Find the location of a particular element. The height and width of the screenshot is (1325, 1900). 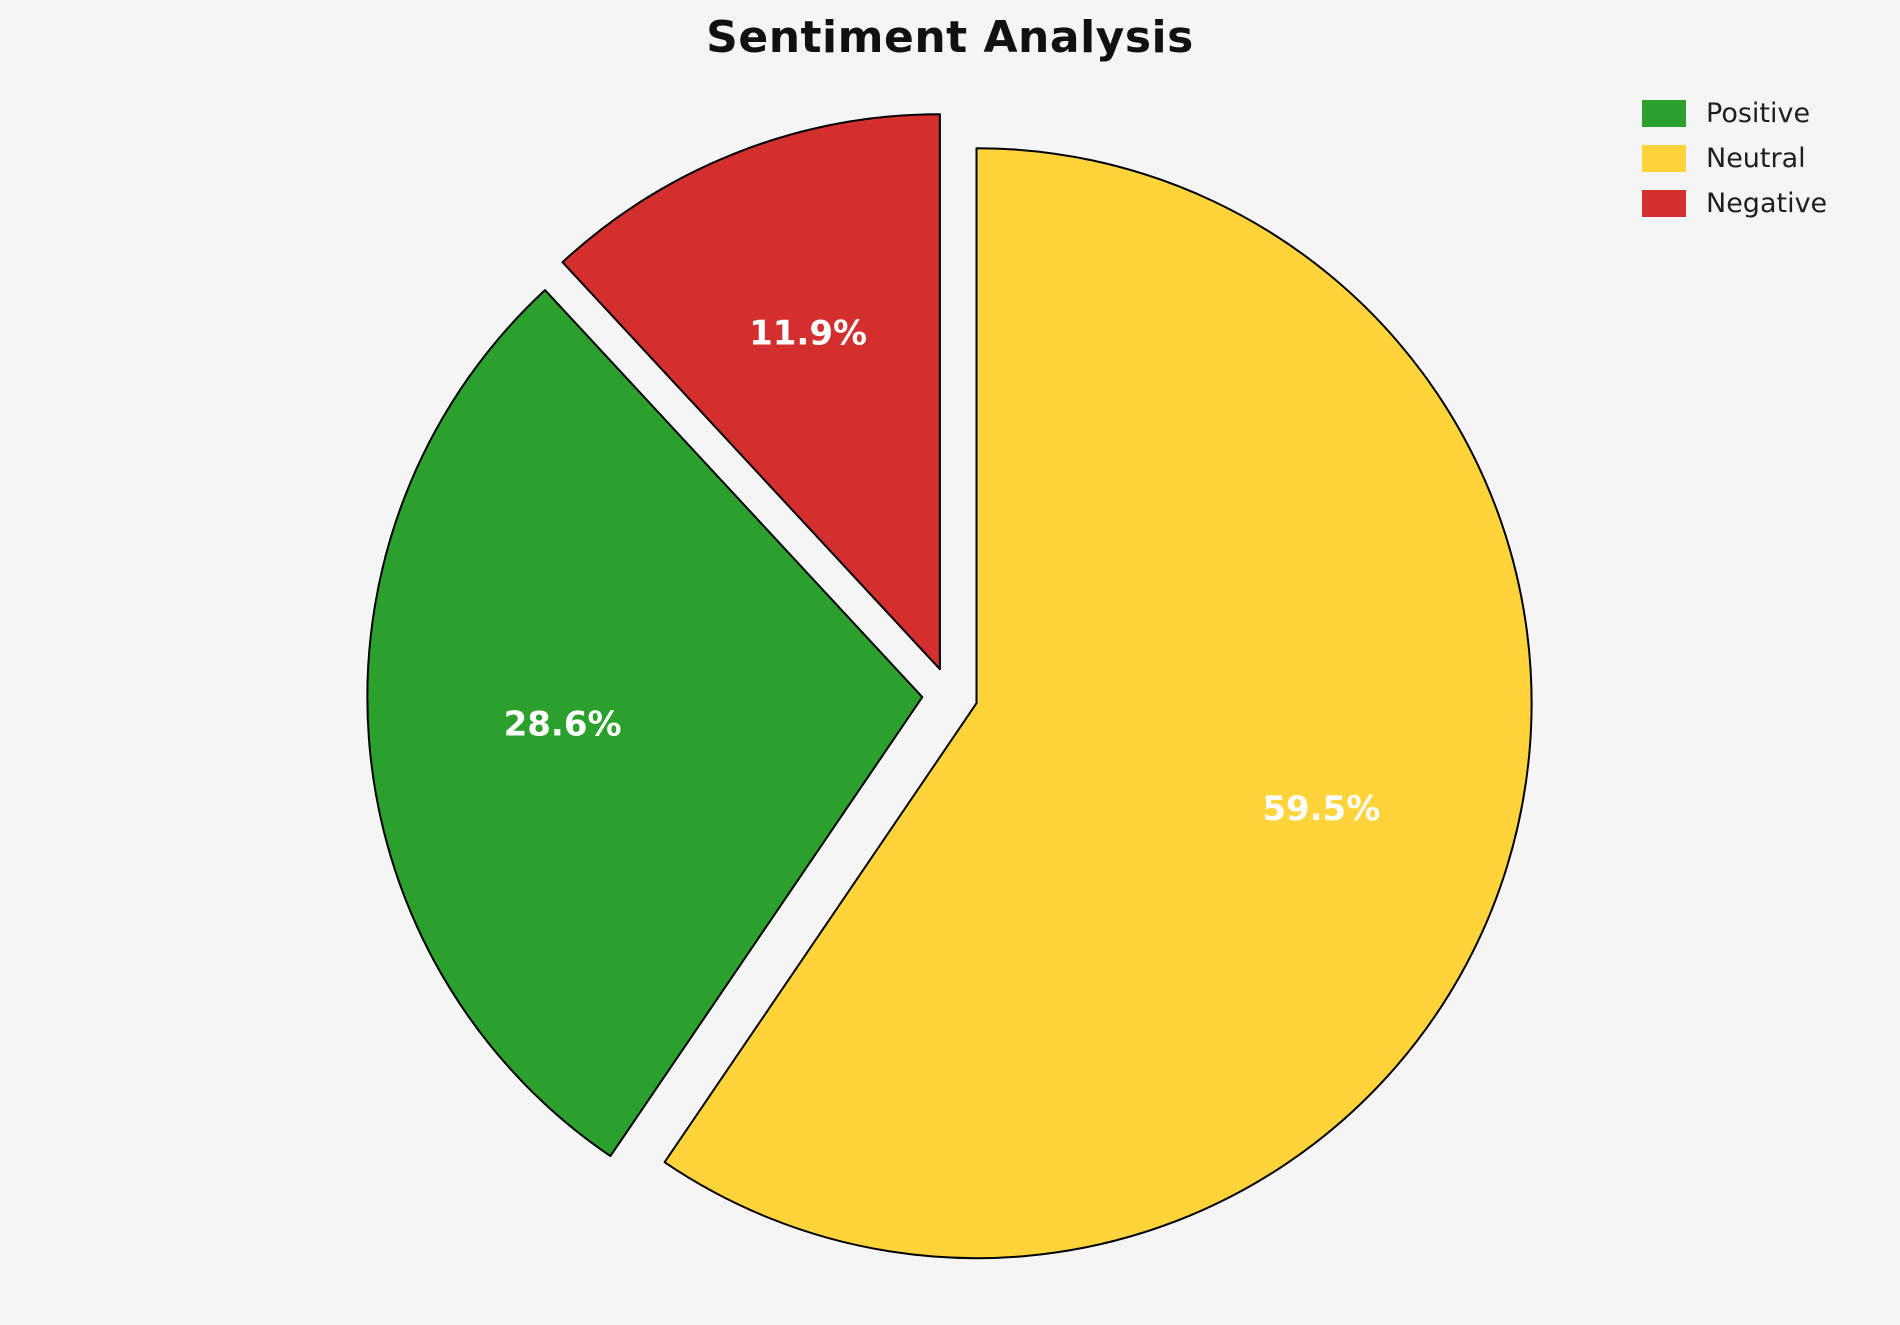

legend-swatch-neutral is located at coordinates (1664, 158).